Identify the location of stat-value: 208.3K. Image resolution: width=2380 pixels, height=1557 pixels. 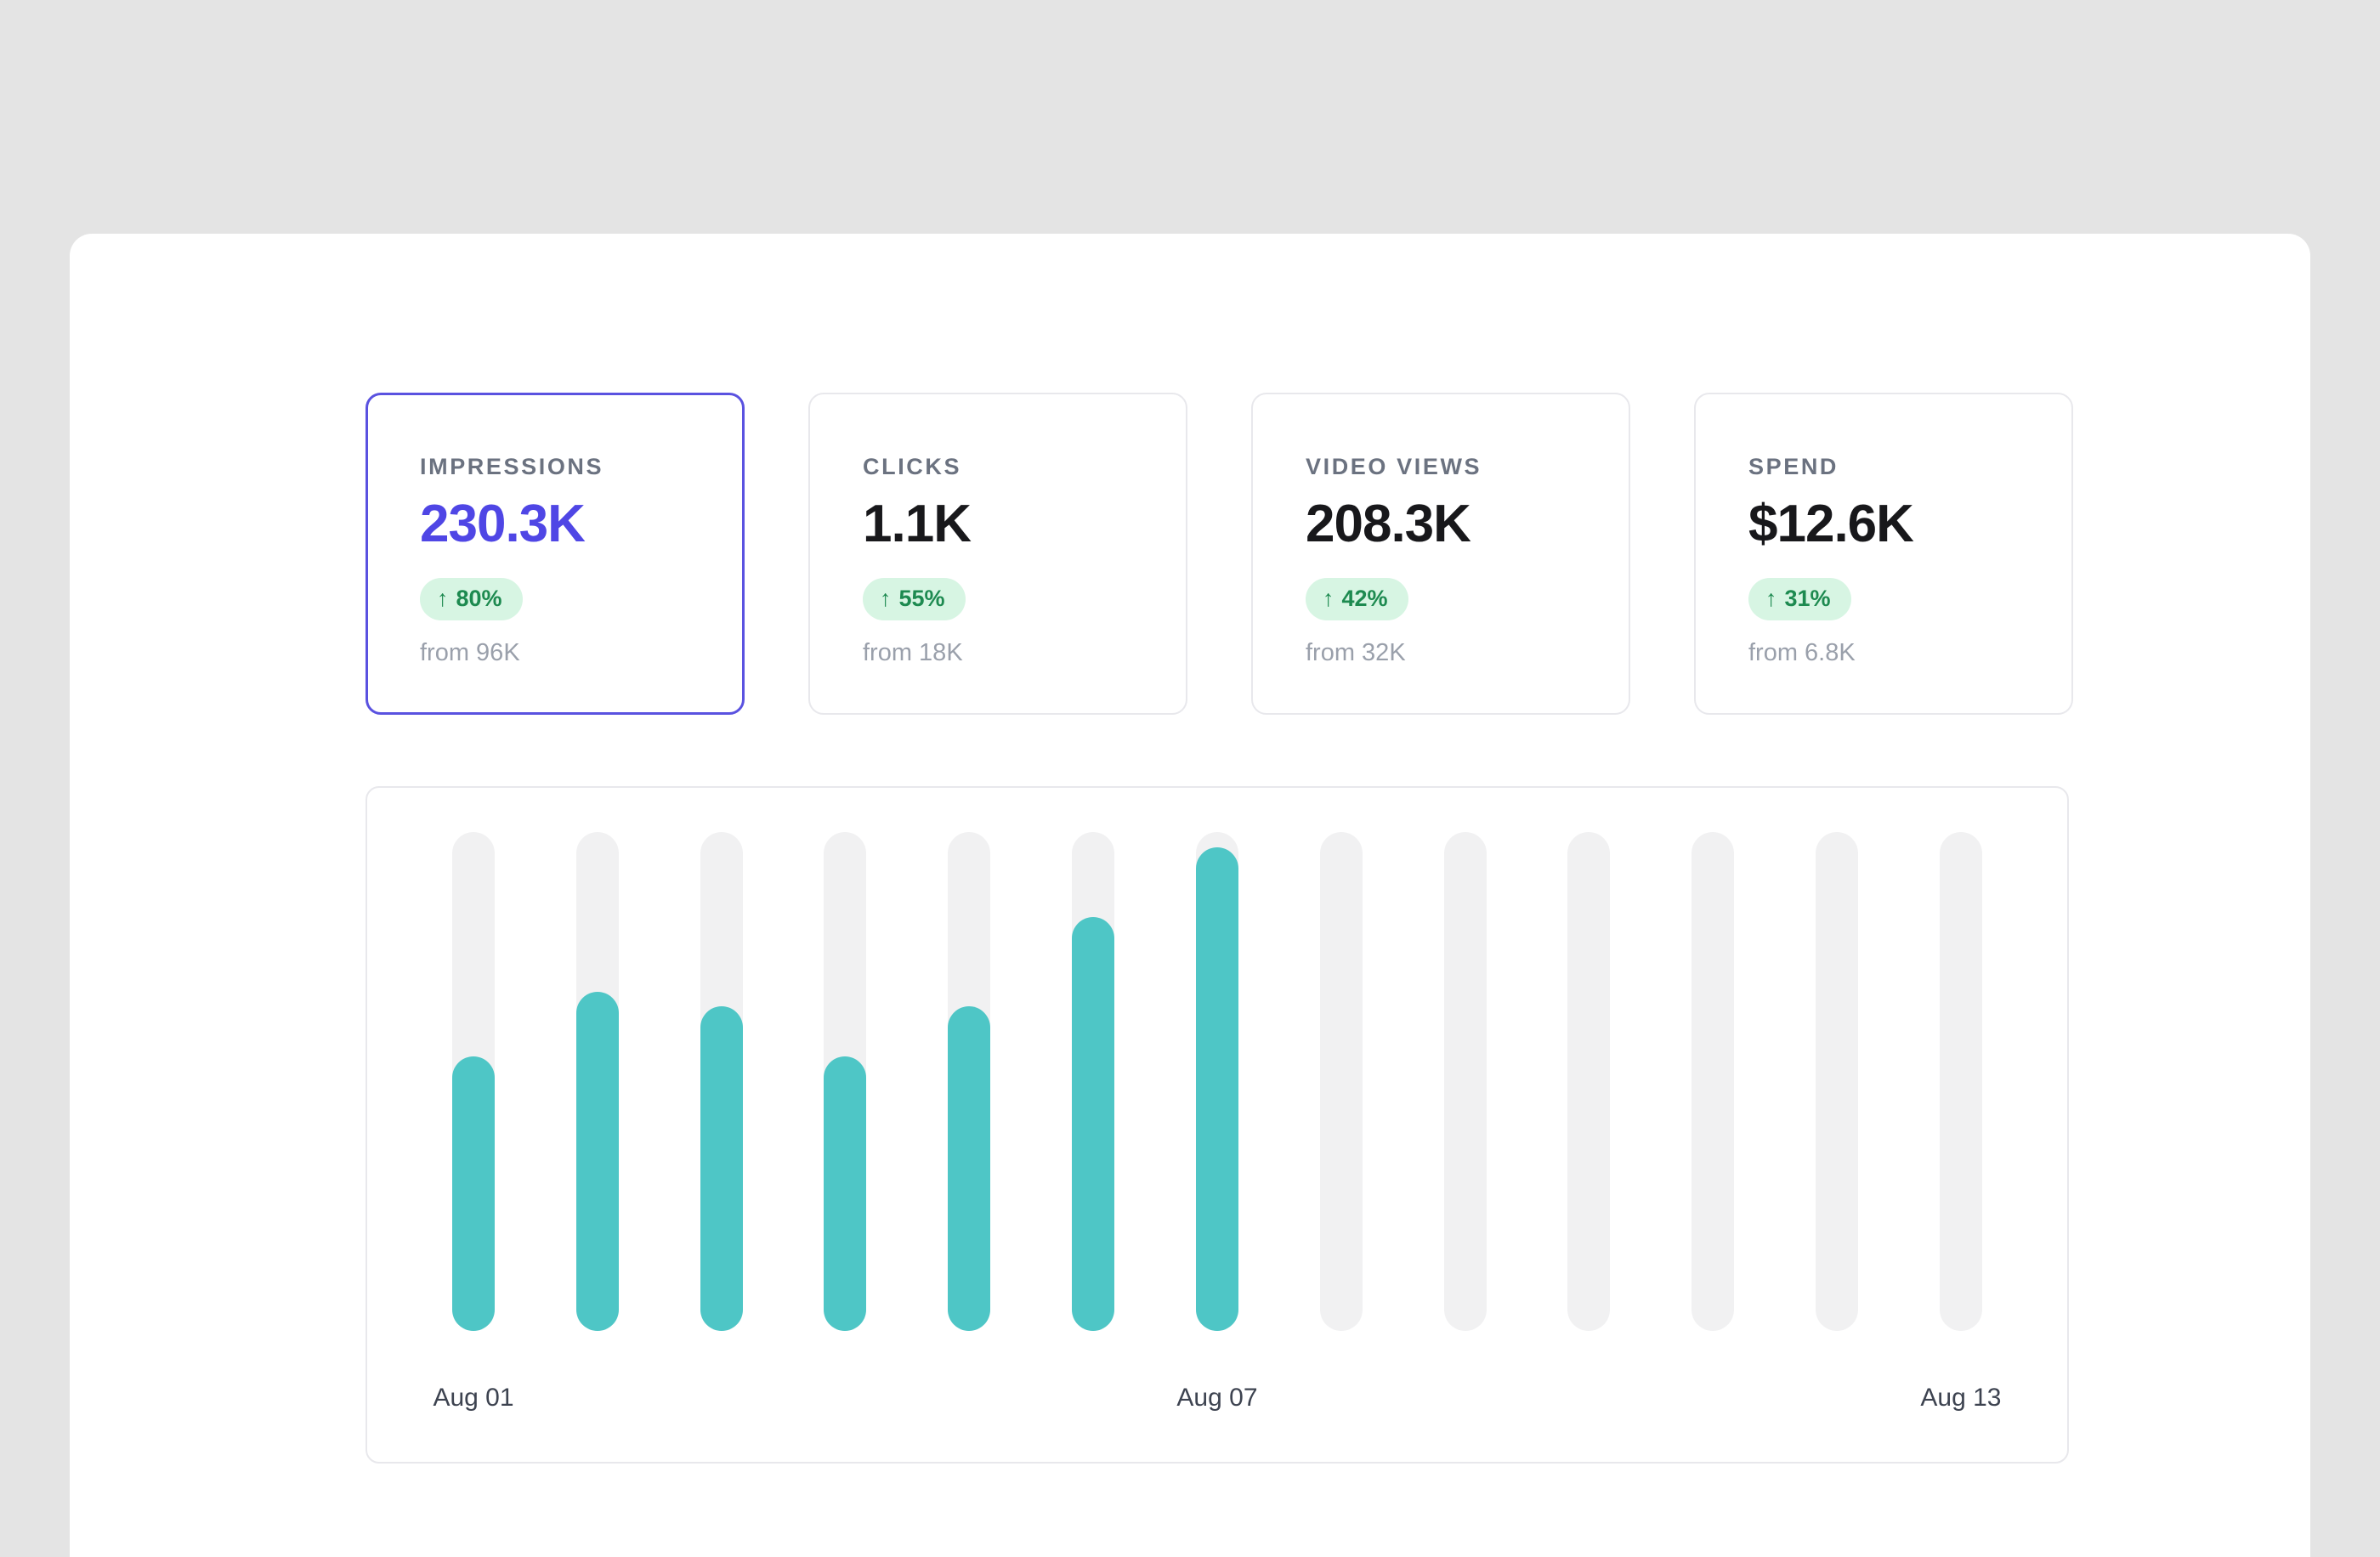
(1388, 524).